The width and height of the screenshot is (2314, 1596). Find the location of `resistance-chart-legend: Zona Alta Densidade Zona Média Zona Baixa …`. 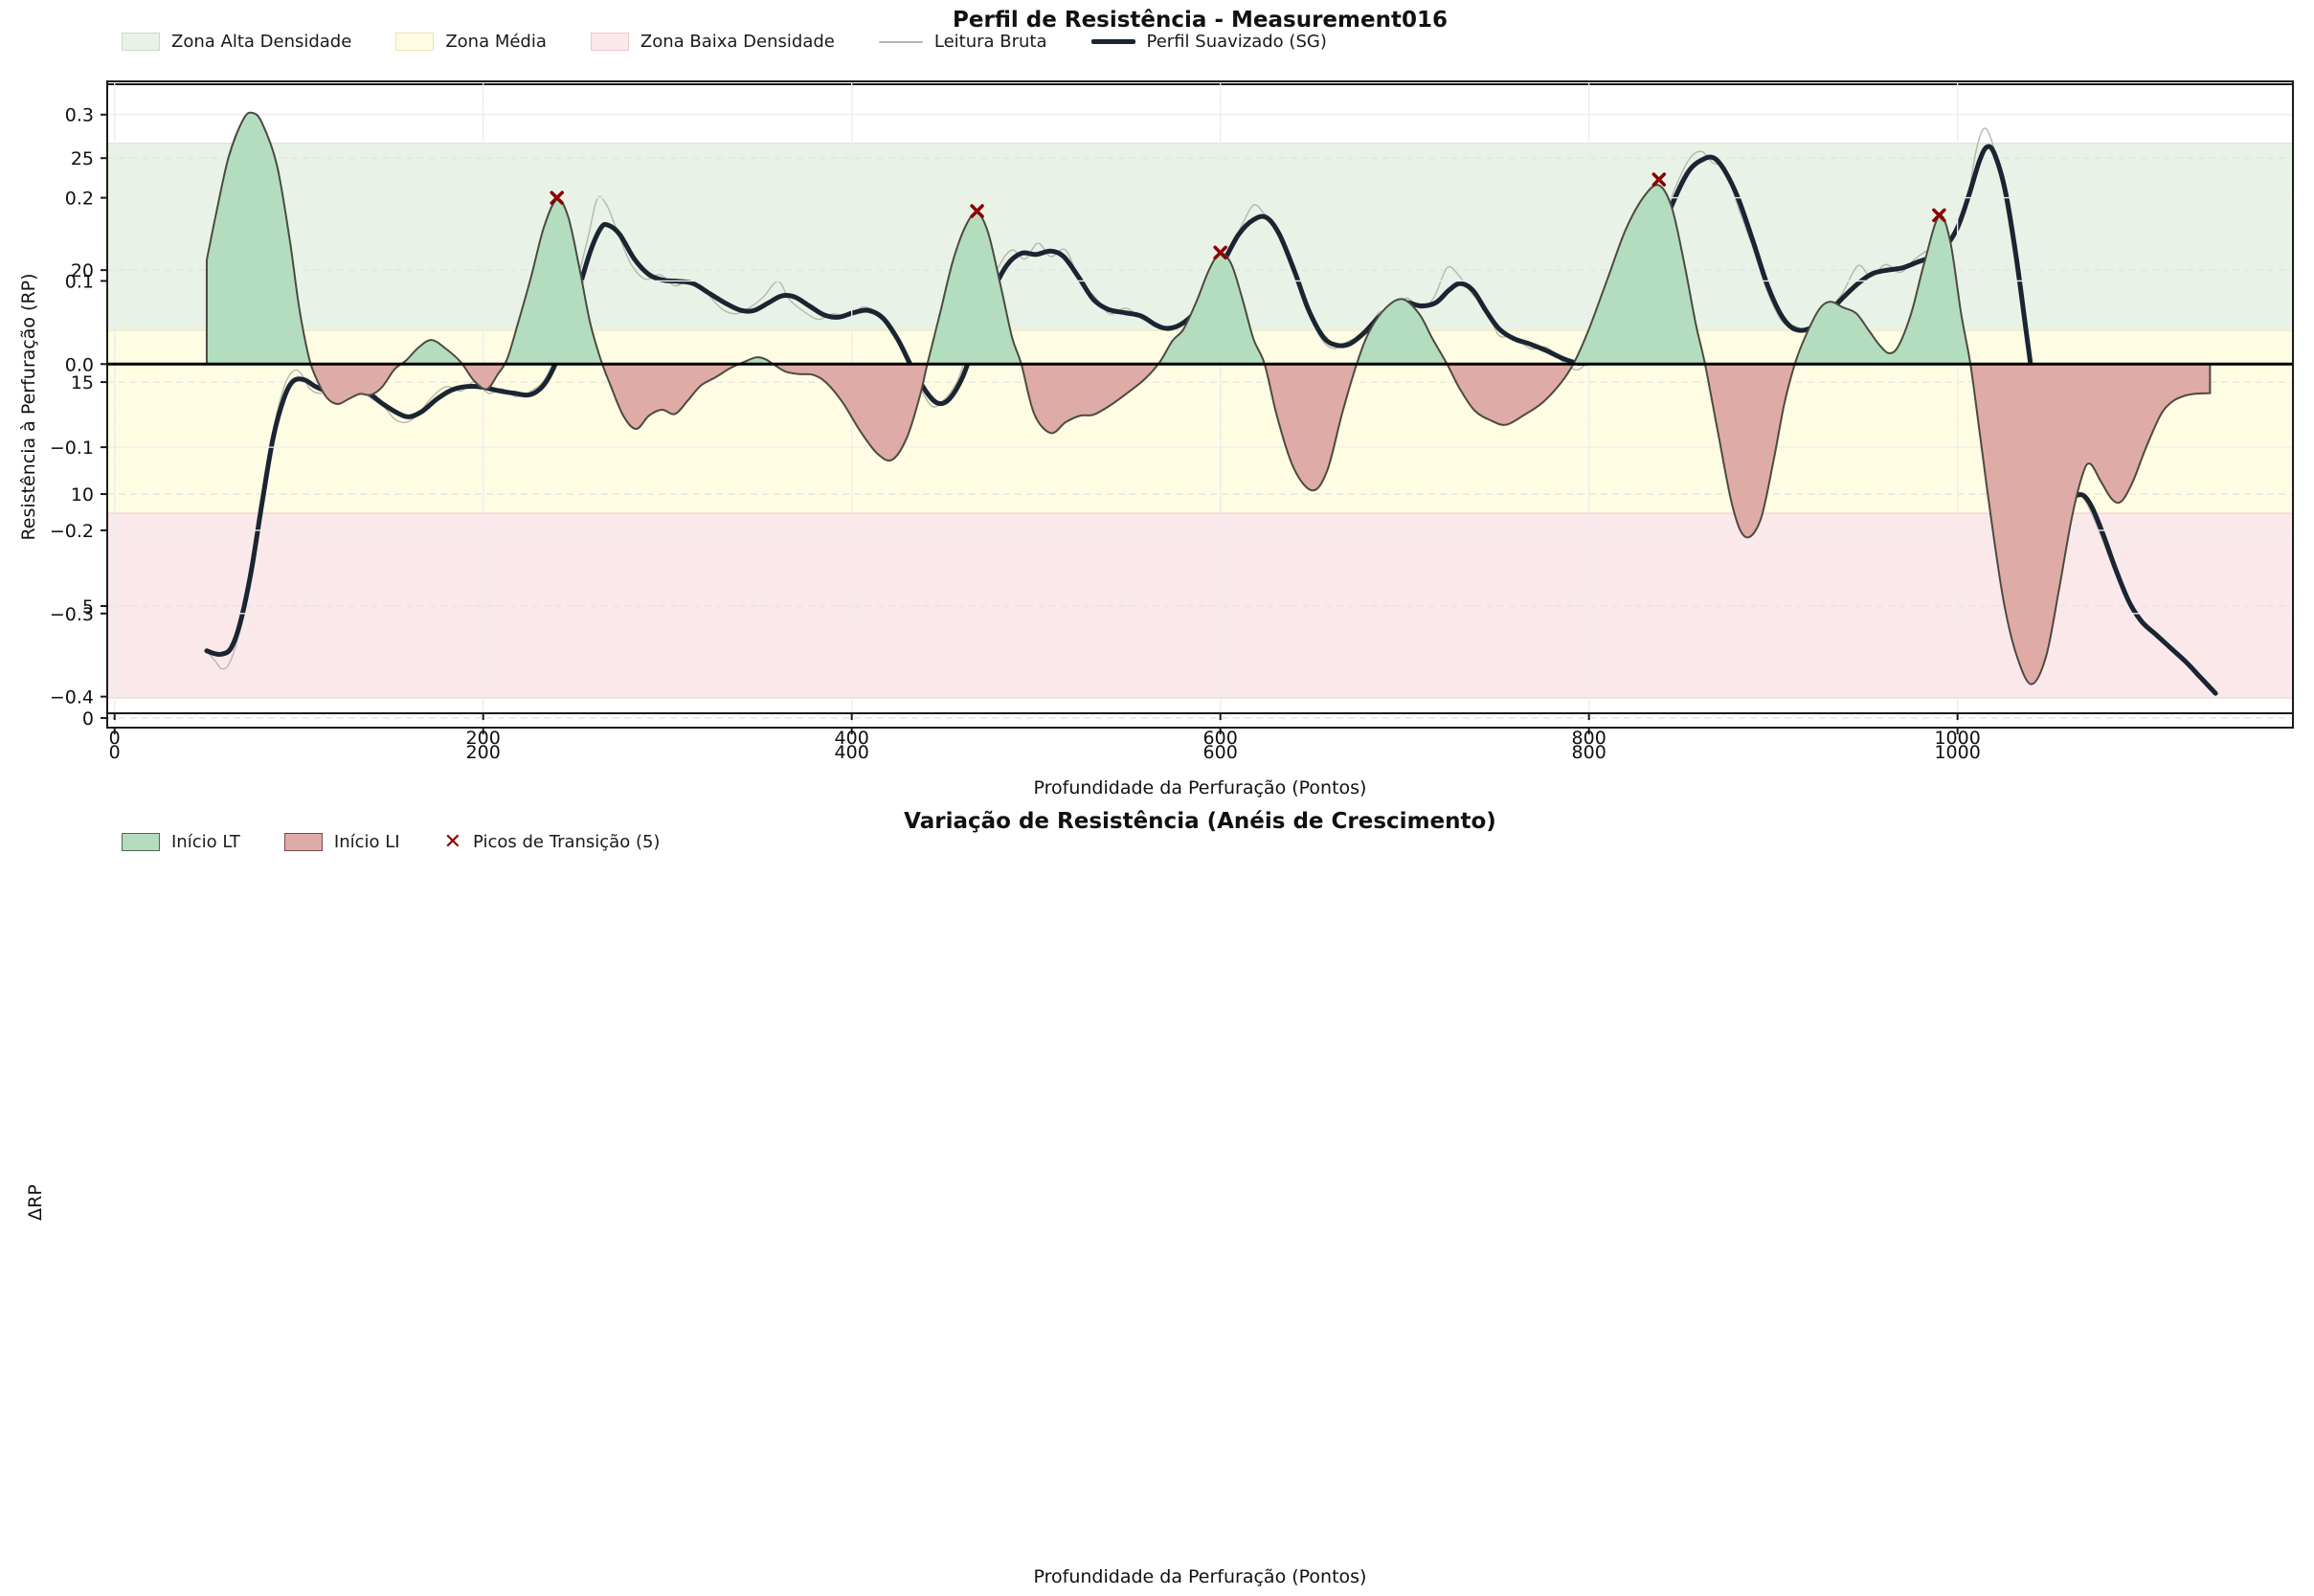

resistance-chart-legend: Zona Alta Densidade Zona Média Zona Baixa … is located at coordinates (724, 42).